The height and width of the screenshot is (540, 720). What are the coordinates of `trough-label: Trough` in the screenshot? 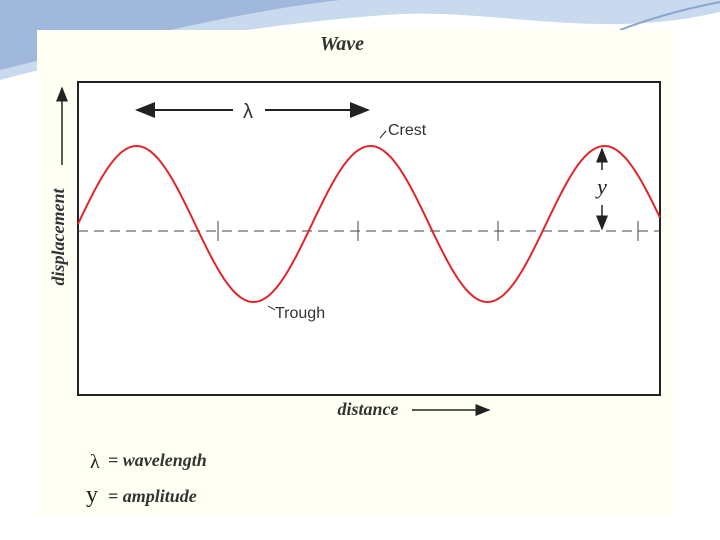 It's located at (300, 313).